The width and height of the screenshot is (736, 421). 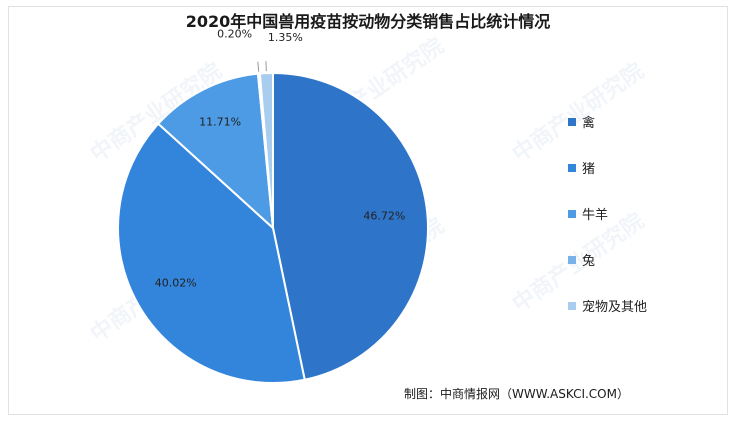 I want to click on legend-item: 兔, so click(x=607, y=260).